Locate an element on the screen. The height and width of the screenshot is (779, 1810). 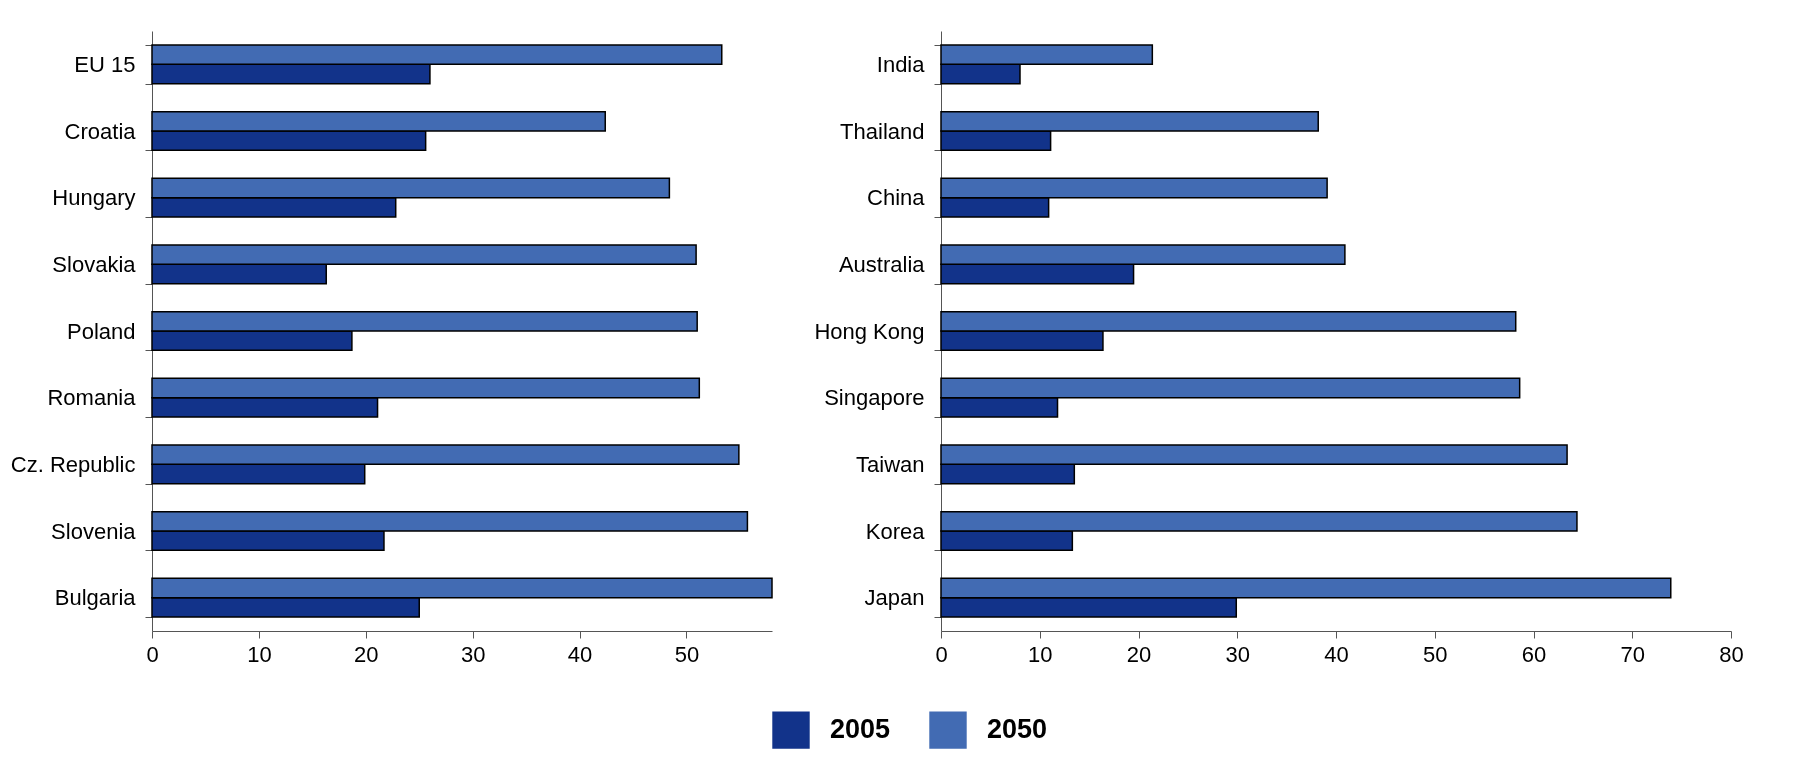
y-tick-label: Singapore is located at coordinates (874, 398).